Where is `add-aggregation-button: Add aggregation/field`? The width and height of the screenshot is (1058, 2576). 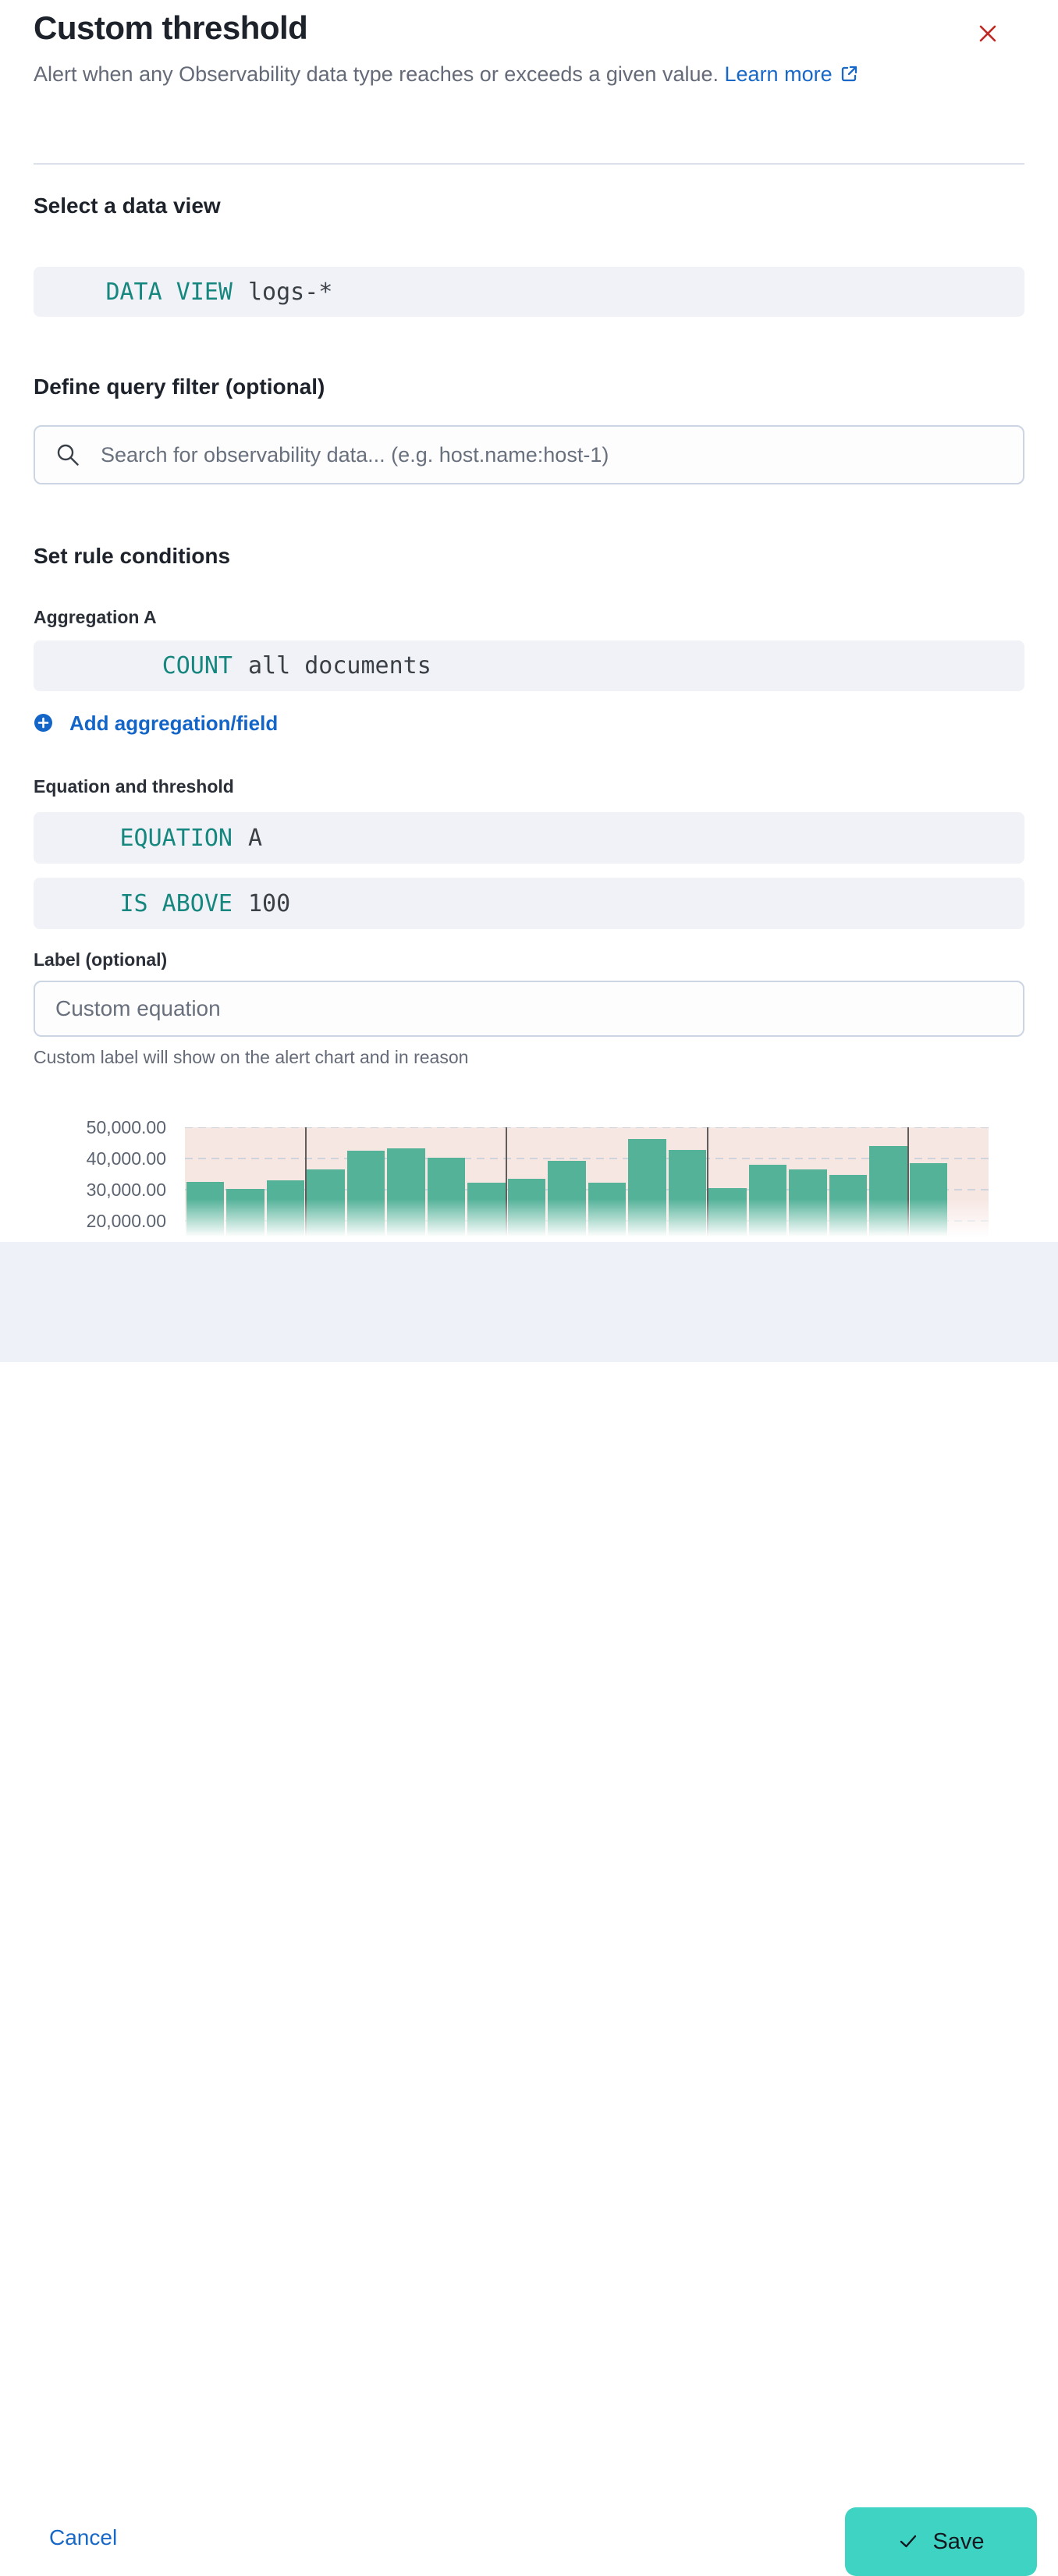
add-aggregation-button: Add aggregation/field is located at coordinates (156, 723).